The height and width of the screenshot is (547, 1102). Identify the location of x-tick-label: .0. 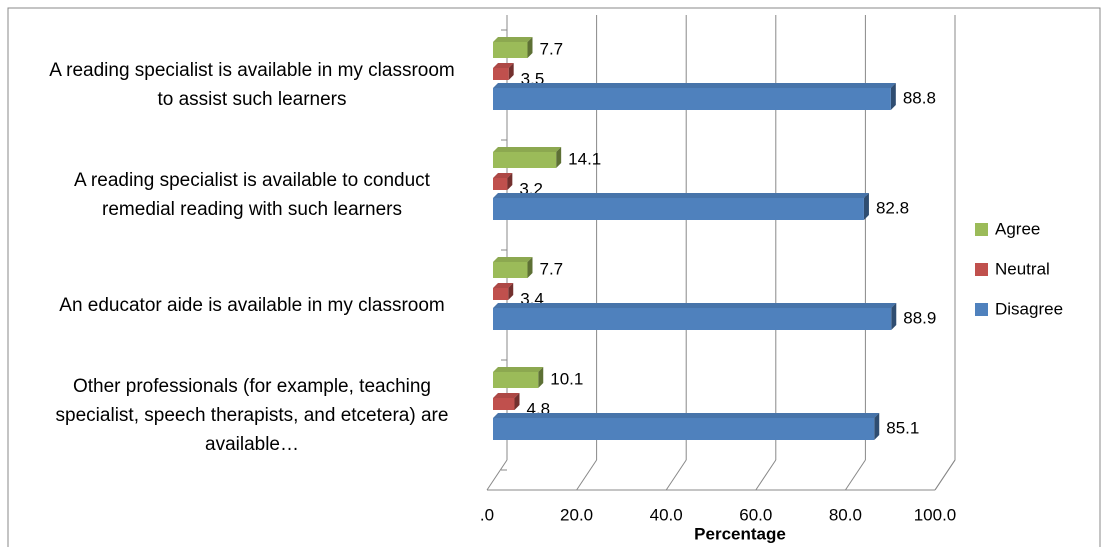
(487, 514).